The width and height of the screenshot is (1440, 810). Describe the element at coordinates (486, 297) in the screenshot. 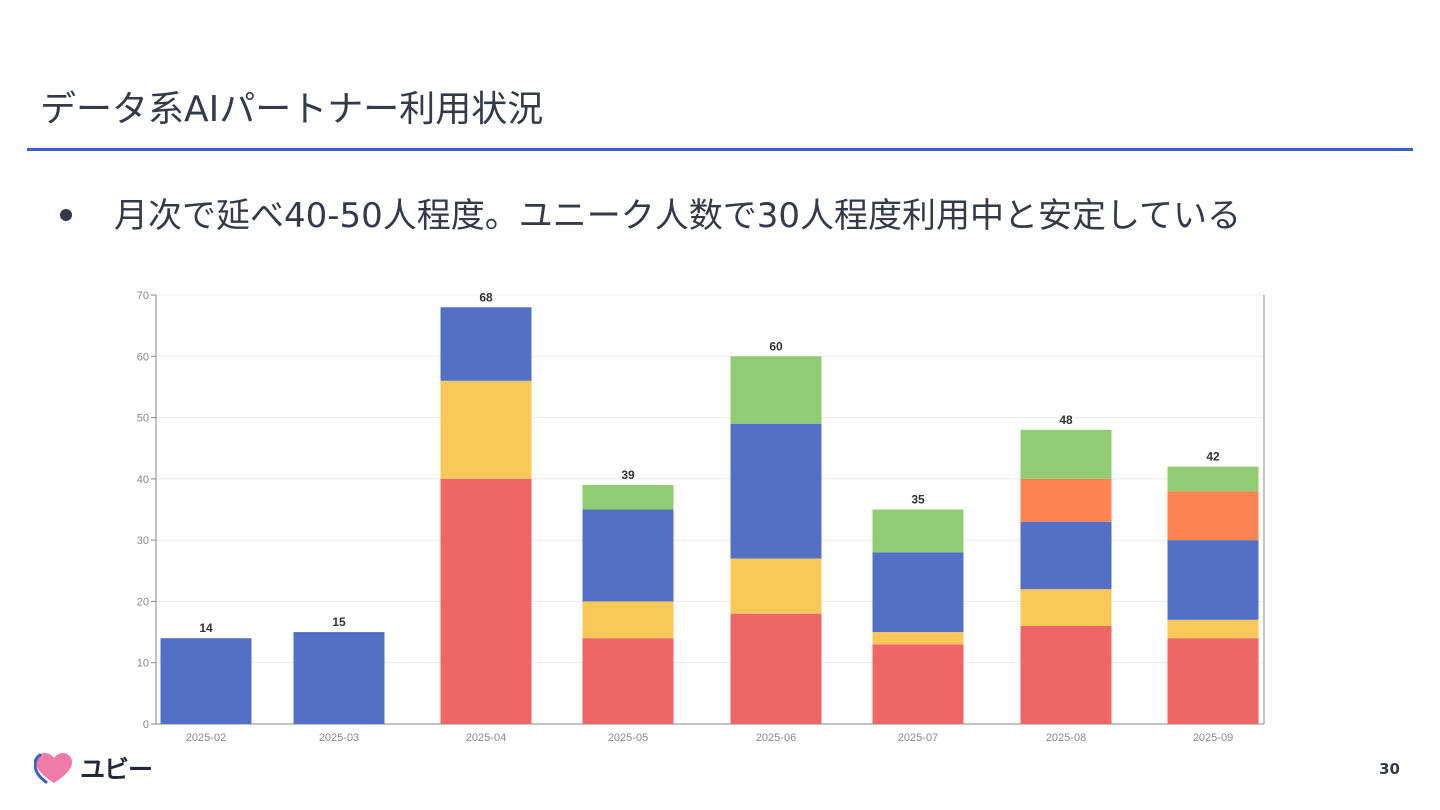

I see `bar-total-label: 68` at that location.